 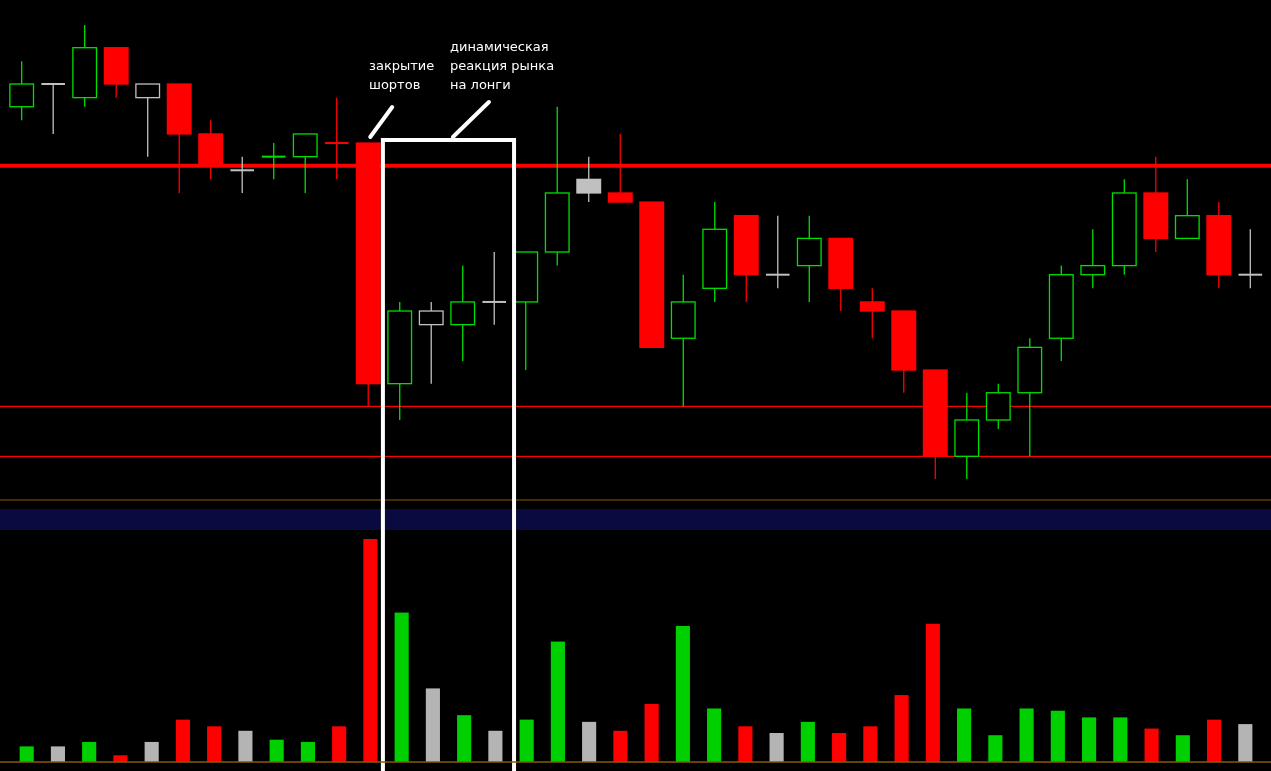 What do you see at coordinates (502, 65) in the screenshot?
I see `annotation: динамическая реакция рынка на лонги` at bounding box center [502, 65].